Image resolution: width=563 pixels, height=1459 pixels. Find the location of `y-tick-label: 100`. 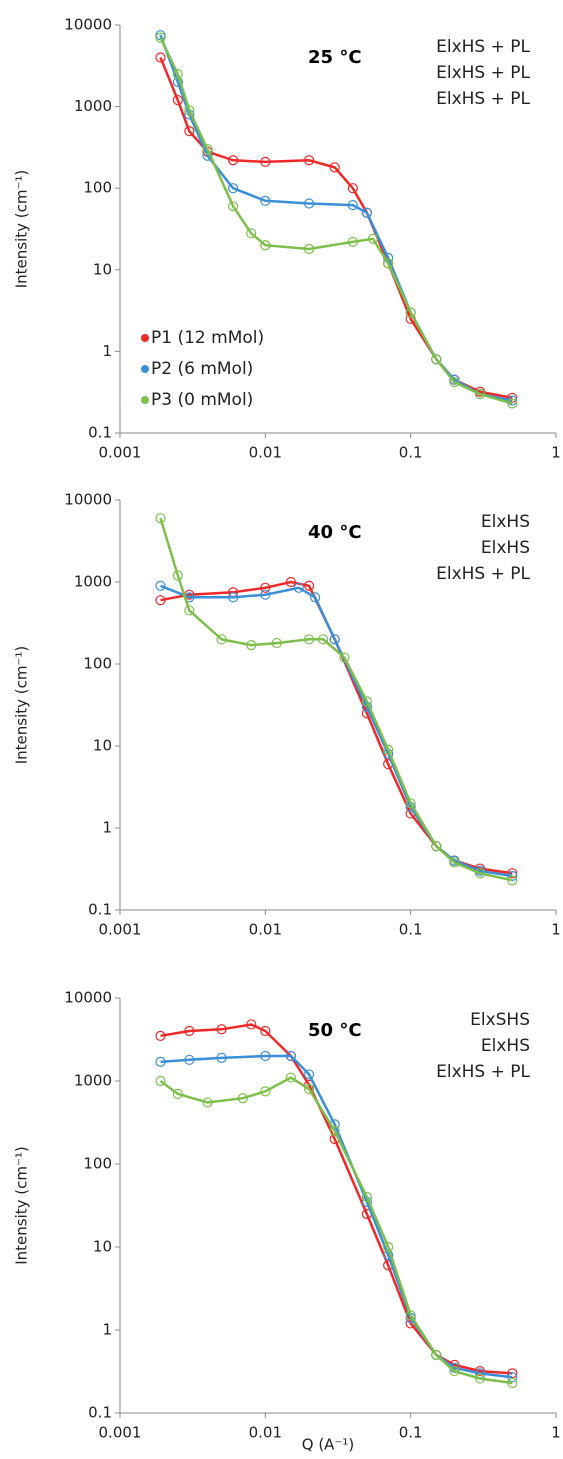

y-tick-label: 100 is located at coordinates (97, 1164).